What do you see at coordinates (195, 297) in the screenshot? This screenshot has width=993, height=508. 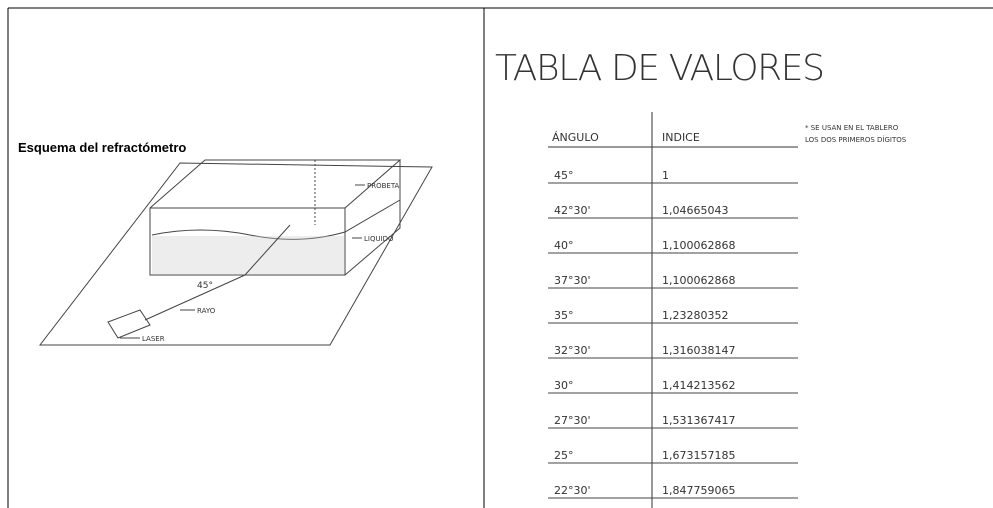 I see `ray-in` at bounding box center [195, 297].